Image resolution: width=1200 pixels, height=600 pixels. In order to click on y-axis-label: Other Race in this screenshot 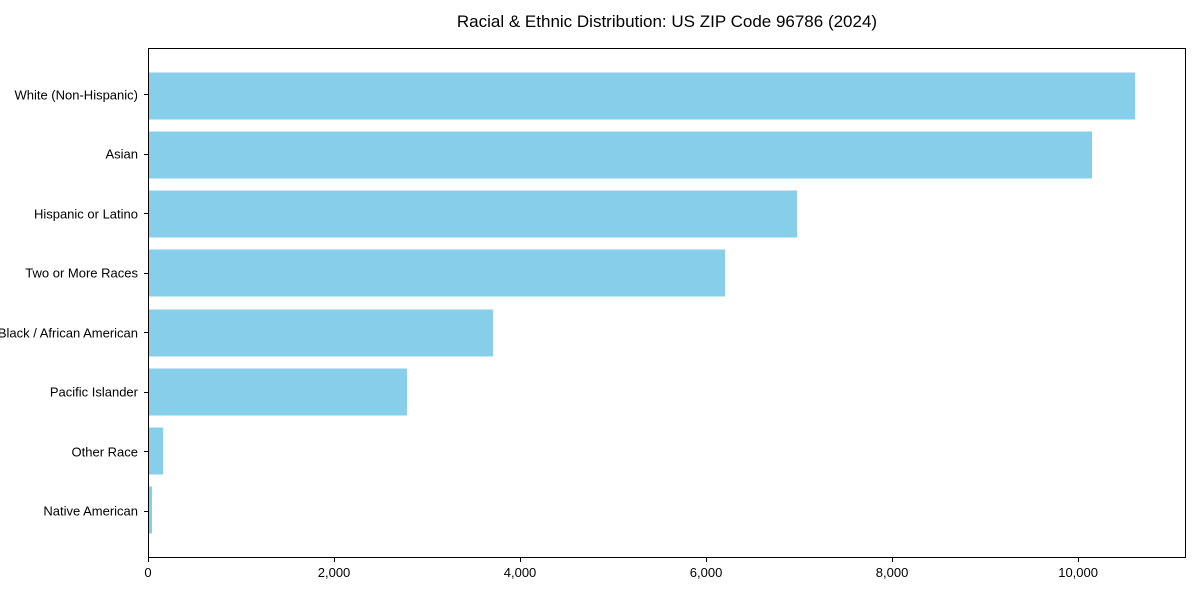, I will do `click(104, 452)`.